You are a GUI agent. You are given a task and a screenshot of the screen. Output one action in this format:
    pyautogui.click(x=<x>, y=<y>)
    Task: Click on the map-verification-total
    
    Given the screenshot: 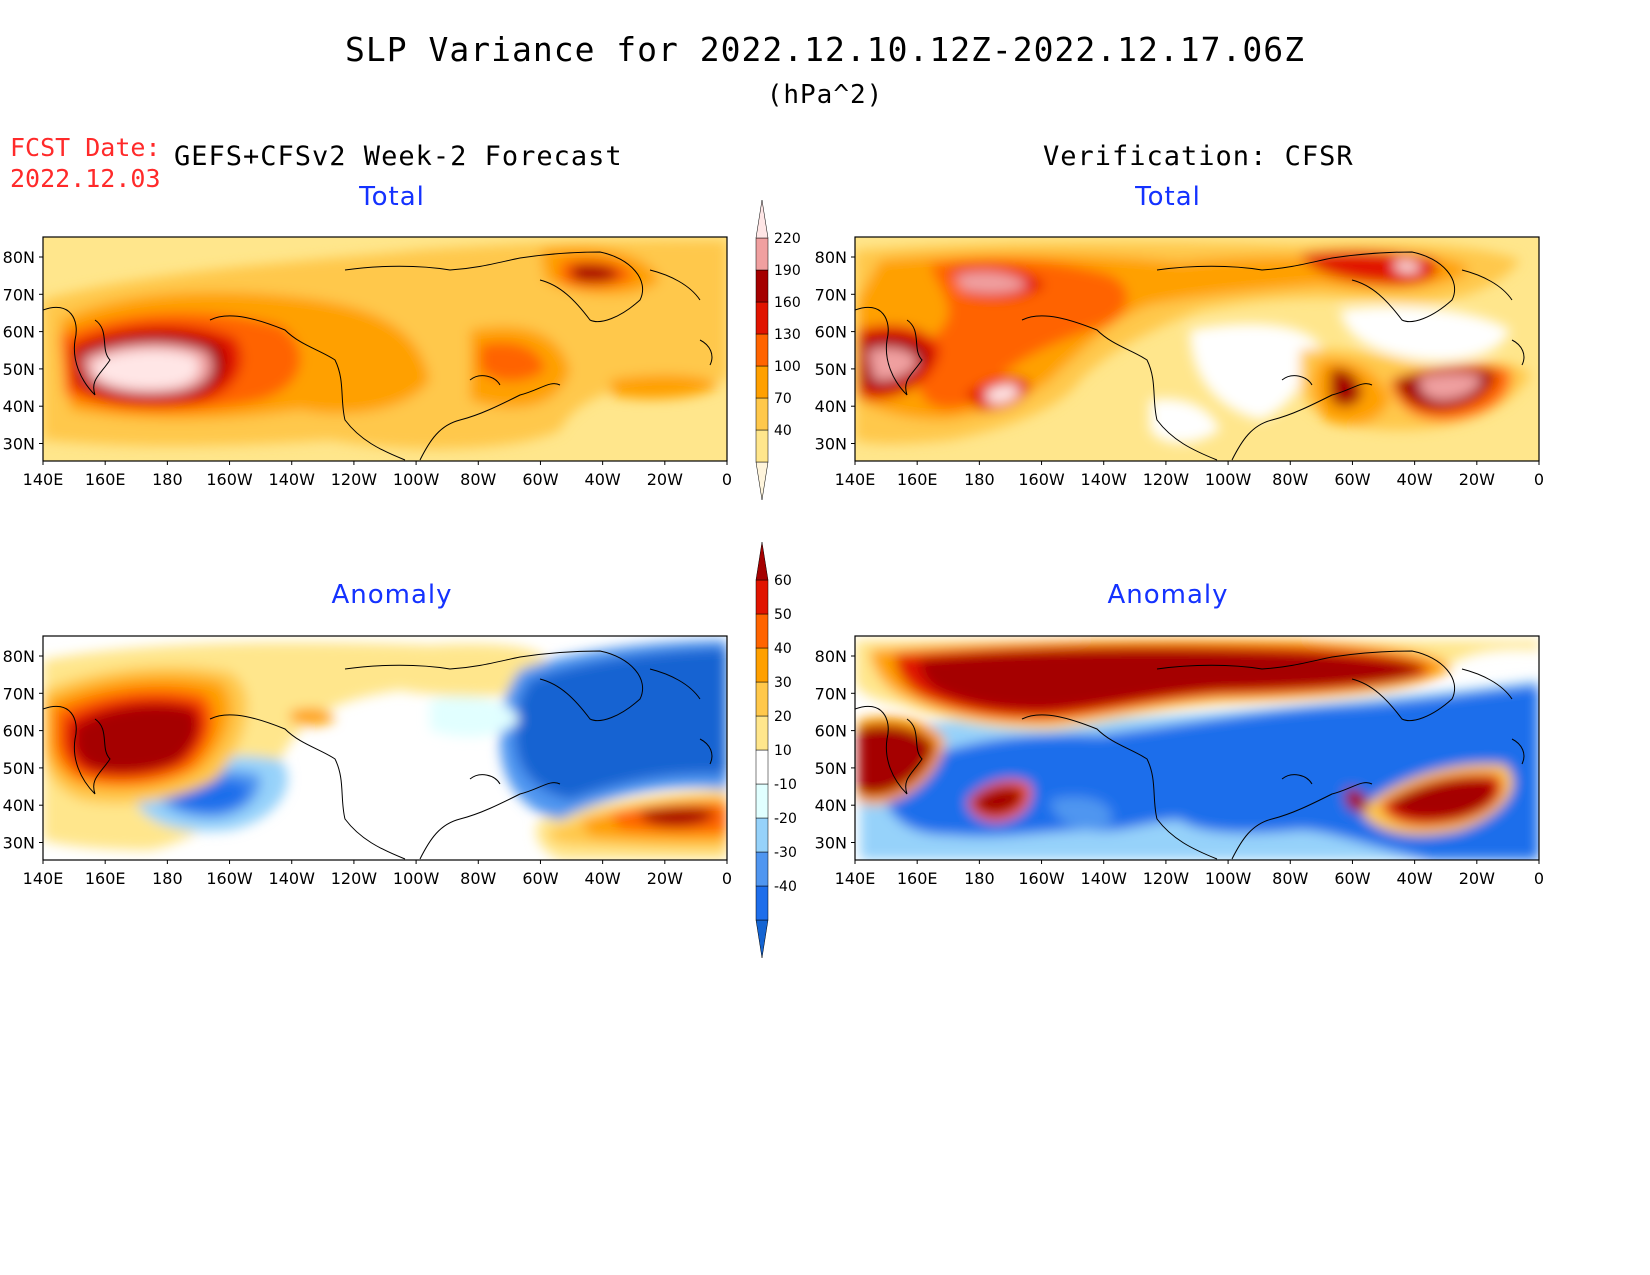 What is the action you would take?
    pyautogui.click(x=1197, y=349)
    